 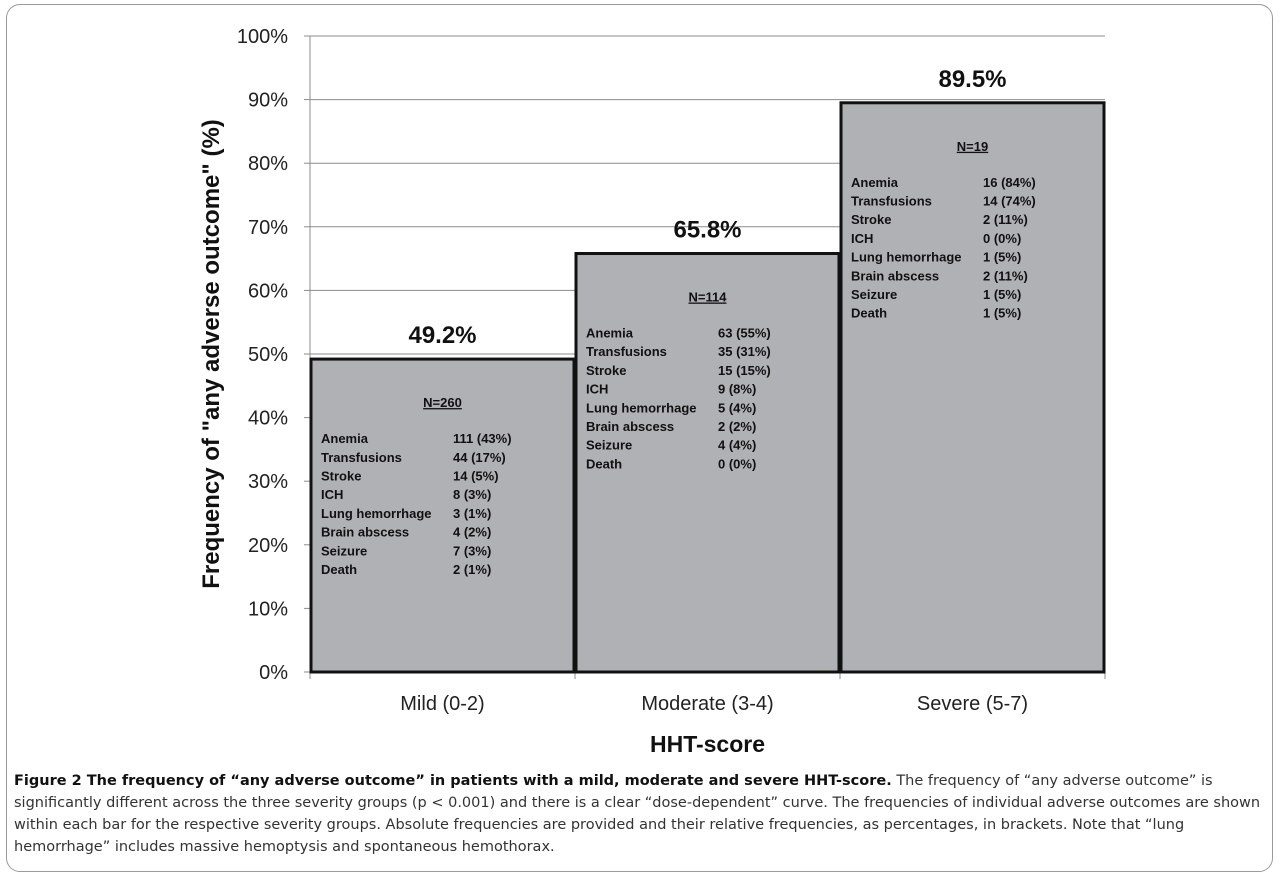 What do you see at coordinates (442, 402) in the screenshot?
I see `group-n-label: N=260` at bounding box center [442, 402].